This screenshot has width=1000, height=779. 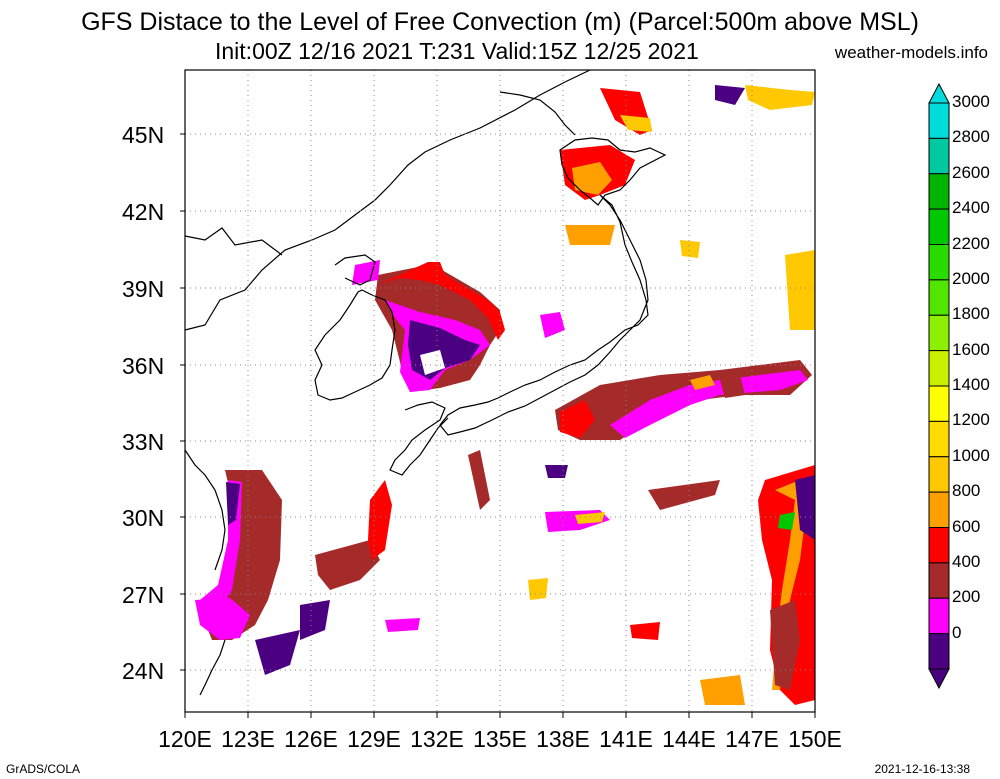 What do you see at coordinates (911, 52) in the screenshot?
I see `site-credit: weather-models.info` at bounding box center [911, 52].